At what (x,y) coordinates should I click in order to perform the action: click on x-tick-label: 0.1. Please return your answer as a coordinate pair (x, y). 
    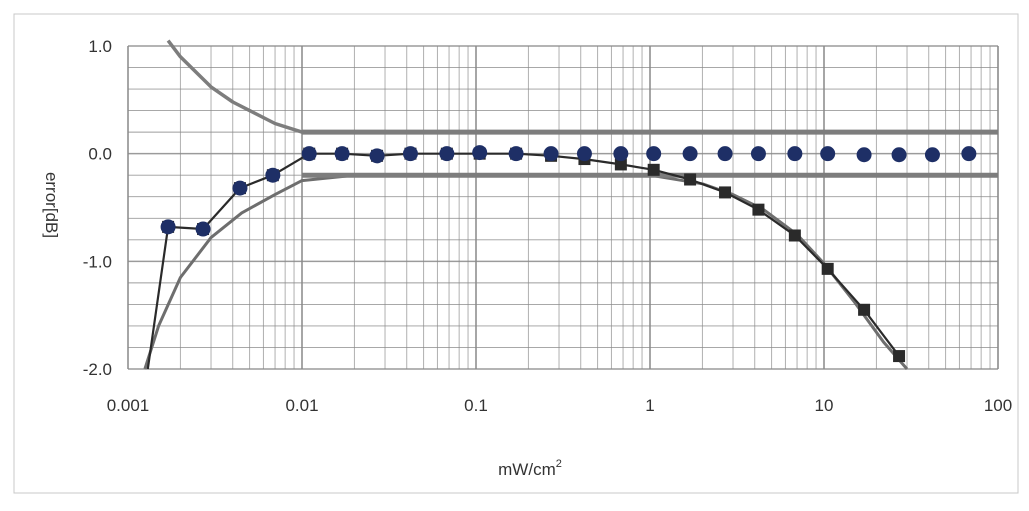
    Looking at the image, I should click on (476, 405).